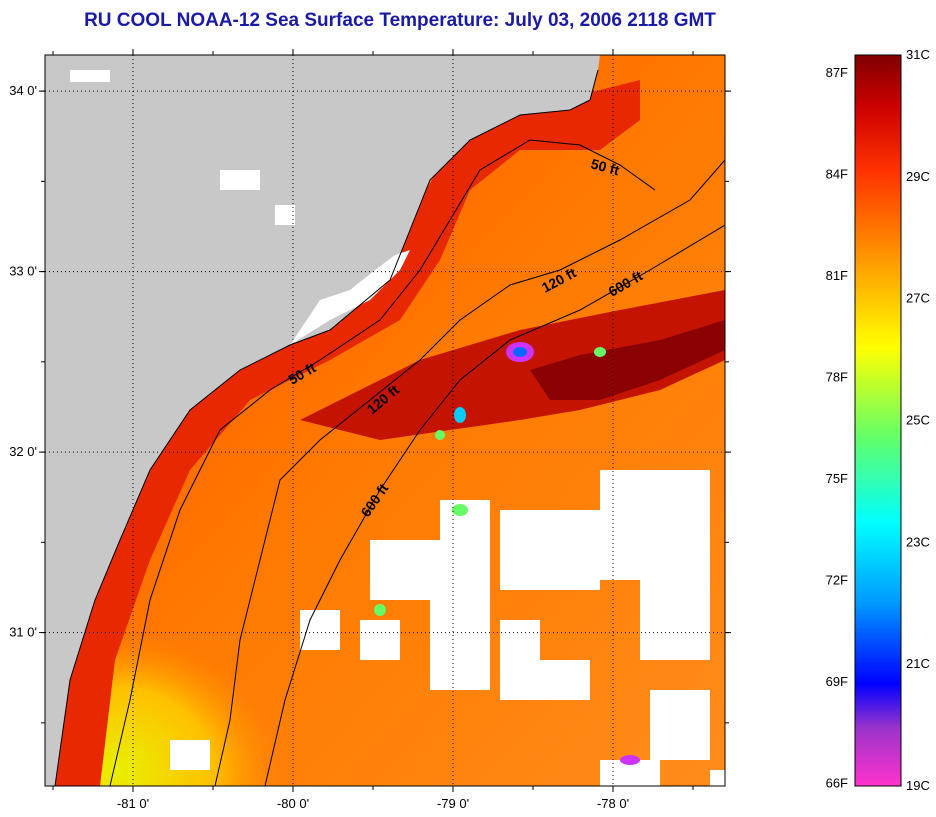  I want to click on cold-spots, so click(507, 553).